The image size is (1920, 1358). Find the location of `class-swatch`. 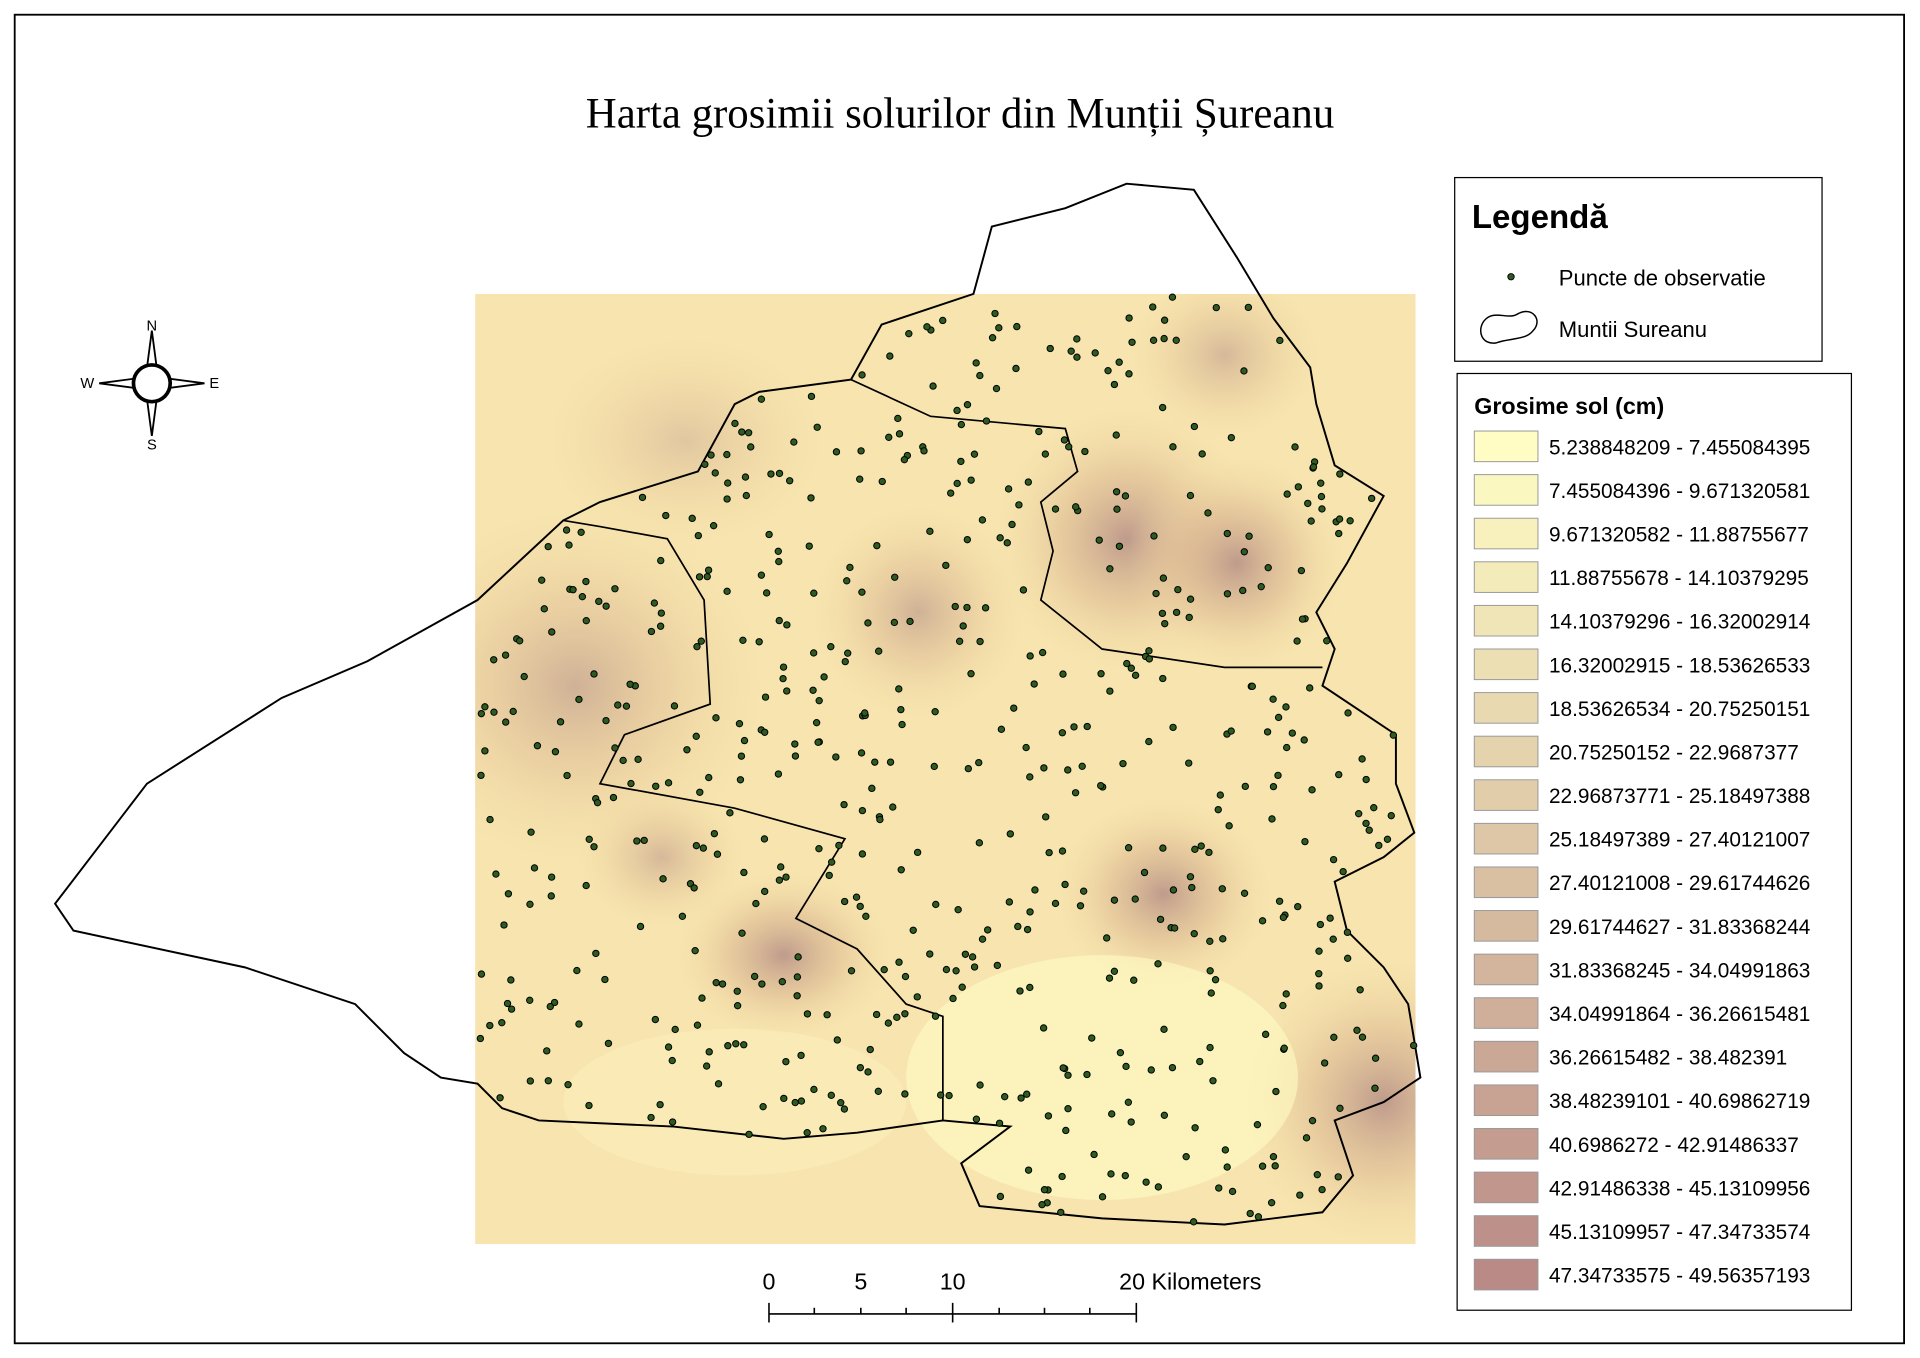

class-swatch is located at coordinates (1506, 577).